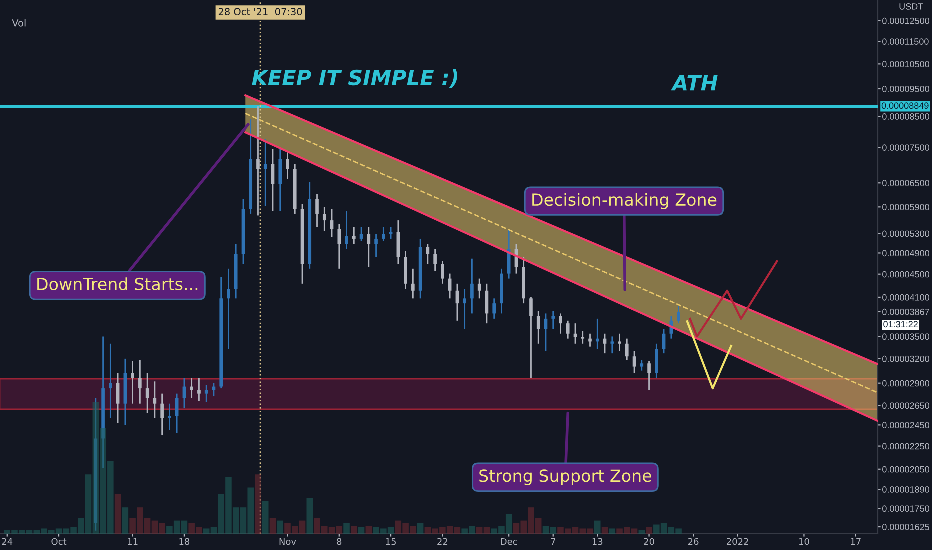 This screenshot has width=932, height=550. I want to click on y-tick-label: 0.00004500, so click(906, 274).